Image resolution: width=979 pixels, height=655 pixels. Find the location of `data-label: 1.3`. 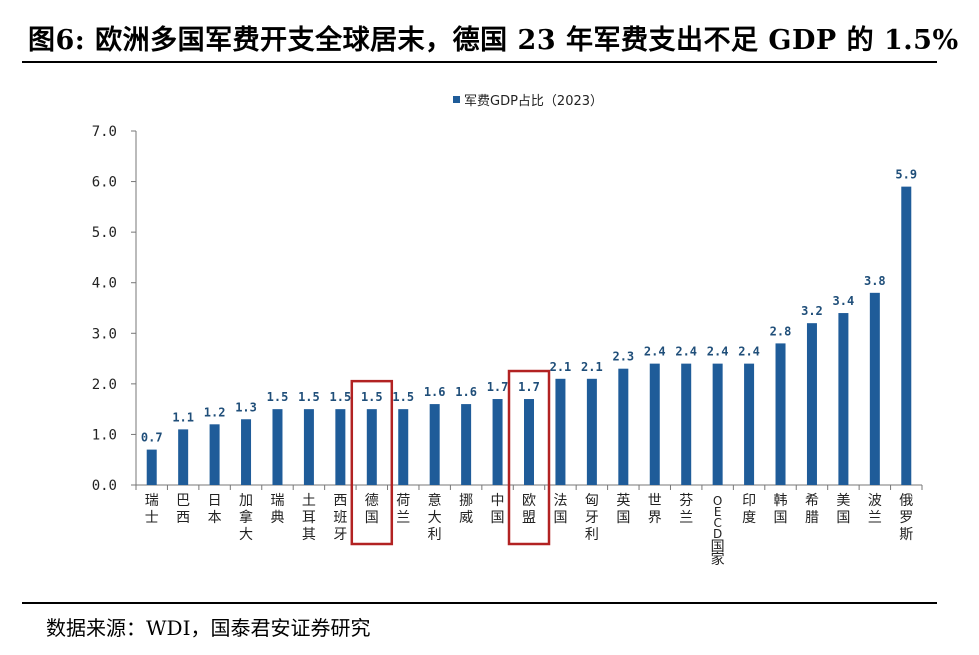

data-label: 1.3 is located at coordinates (246, 407).